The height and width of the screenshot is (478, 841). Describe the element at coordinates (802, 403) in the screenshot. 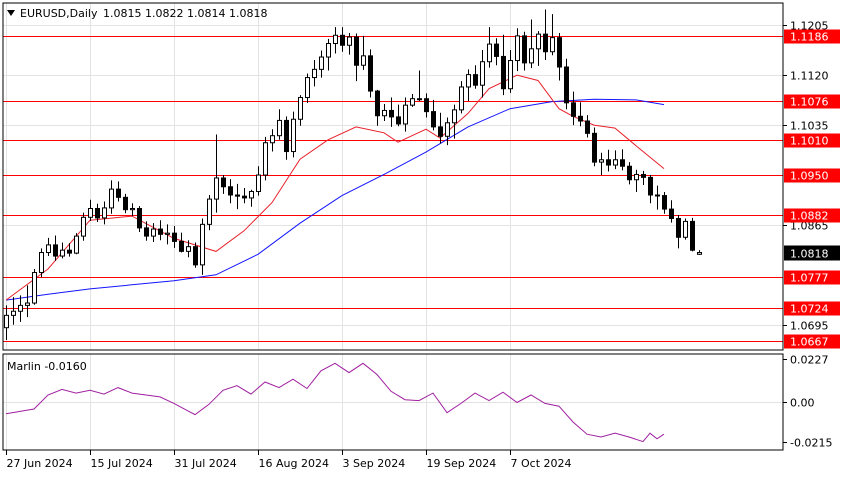

I see `osc-tick-label: 0.00` at that location.